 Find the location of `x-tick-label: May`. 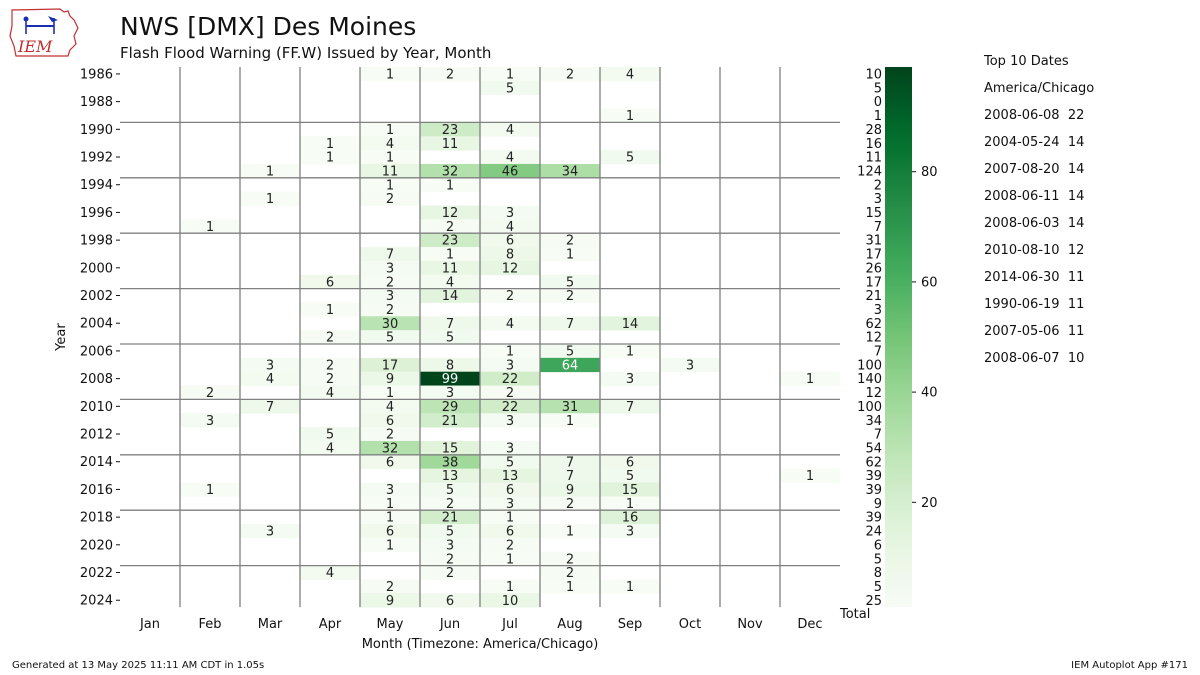

x-tick-label: May is located at coordinates (390, 624).